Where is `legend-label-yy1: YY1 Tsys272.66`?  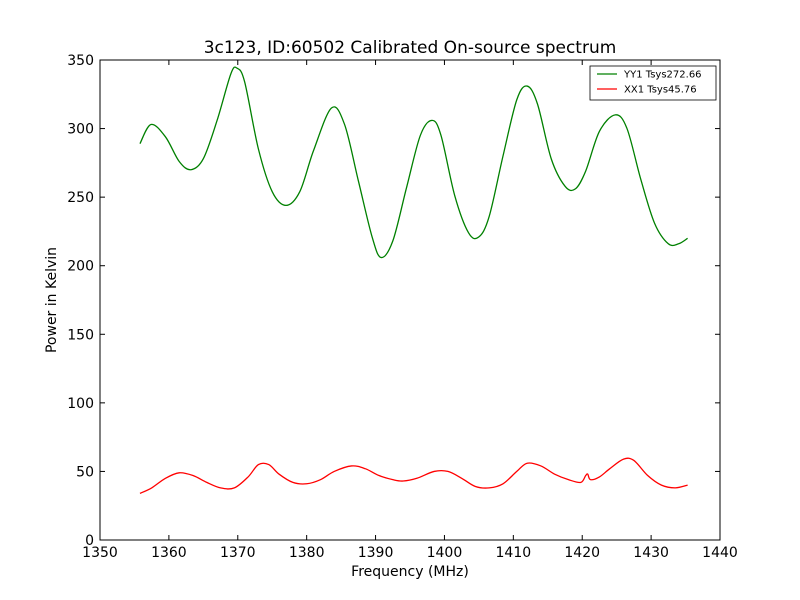 legend-label-yy1: YY1 Tsys272.66 is located at coordinates (662, 75).